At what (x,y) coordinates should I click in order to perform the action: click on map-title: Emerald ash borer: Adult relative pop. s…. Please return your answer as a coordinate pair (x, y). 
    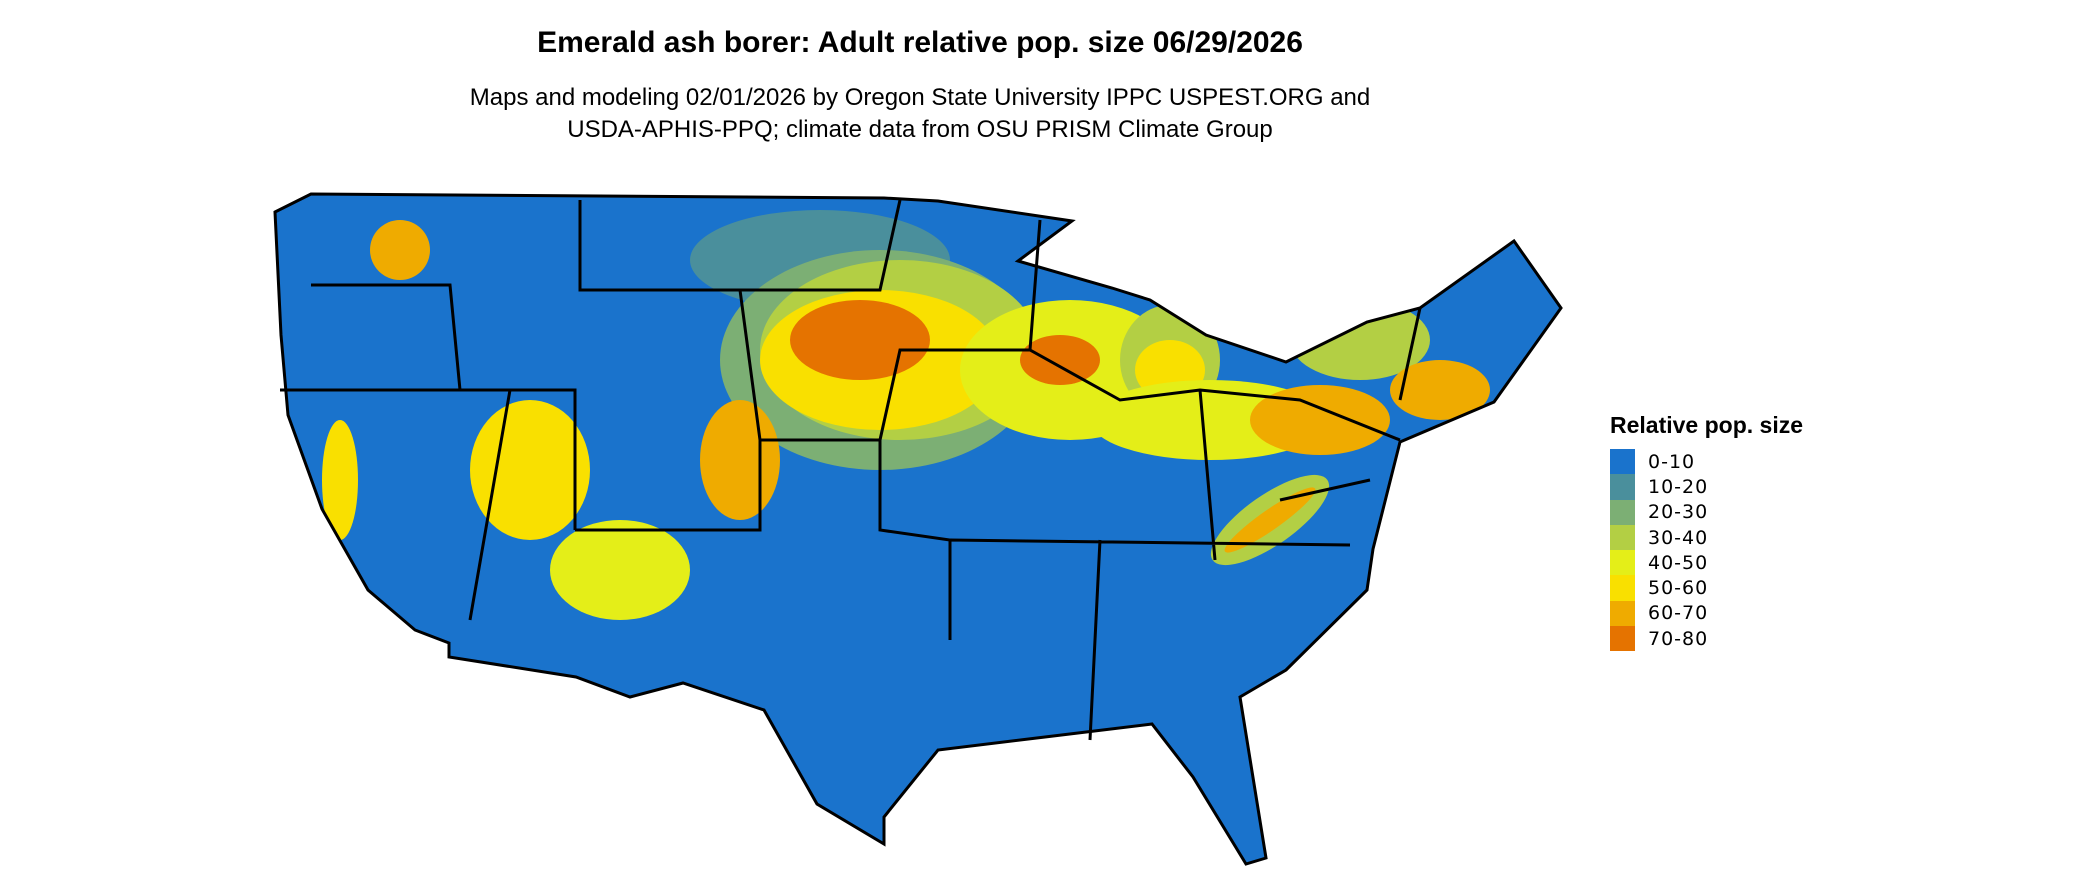
    Looking at the image, I should click on (920, 42).